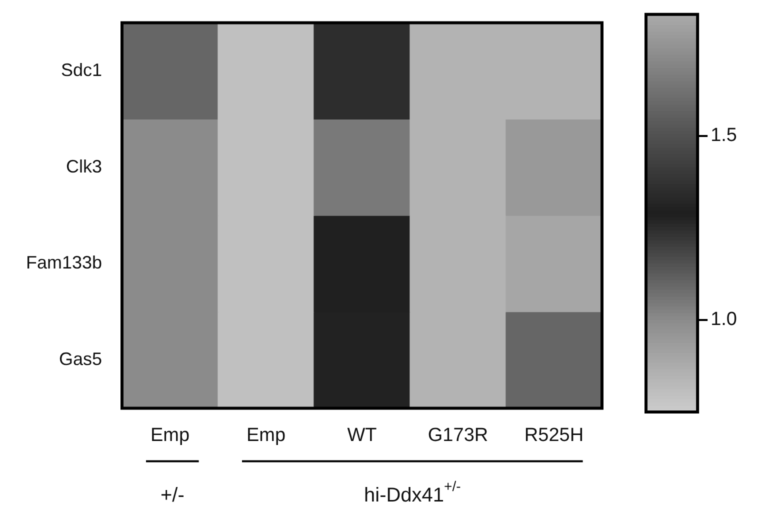  I want to click on x-tick-label: G173R, so click(458, 435).